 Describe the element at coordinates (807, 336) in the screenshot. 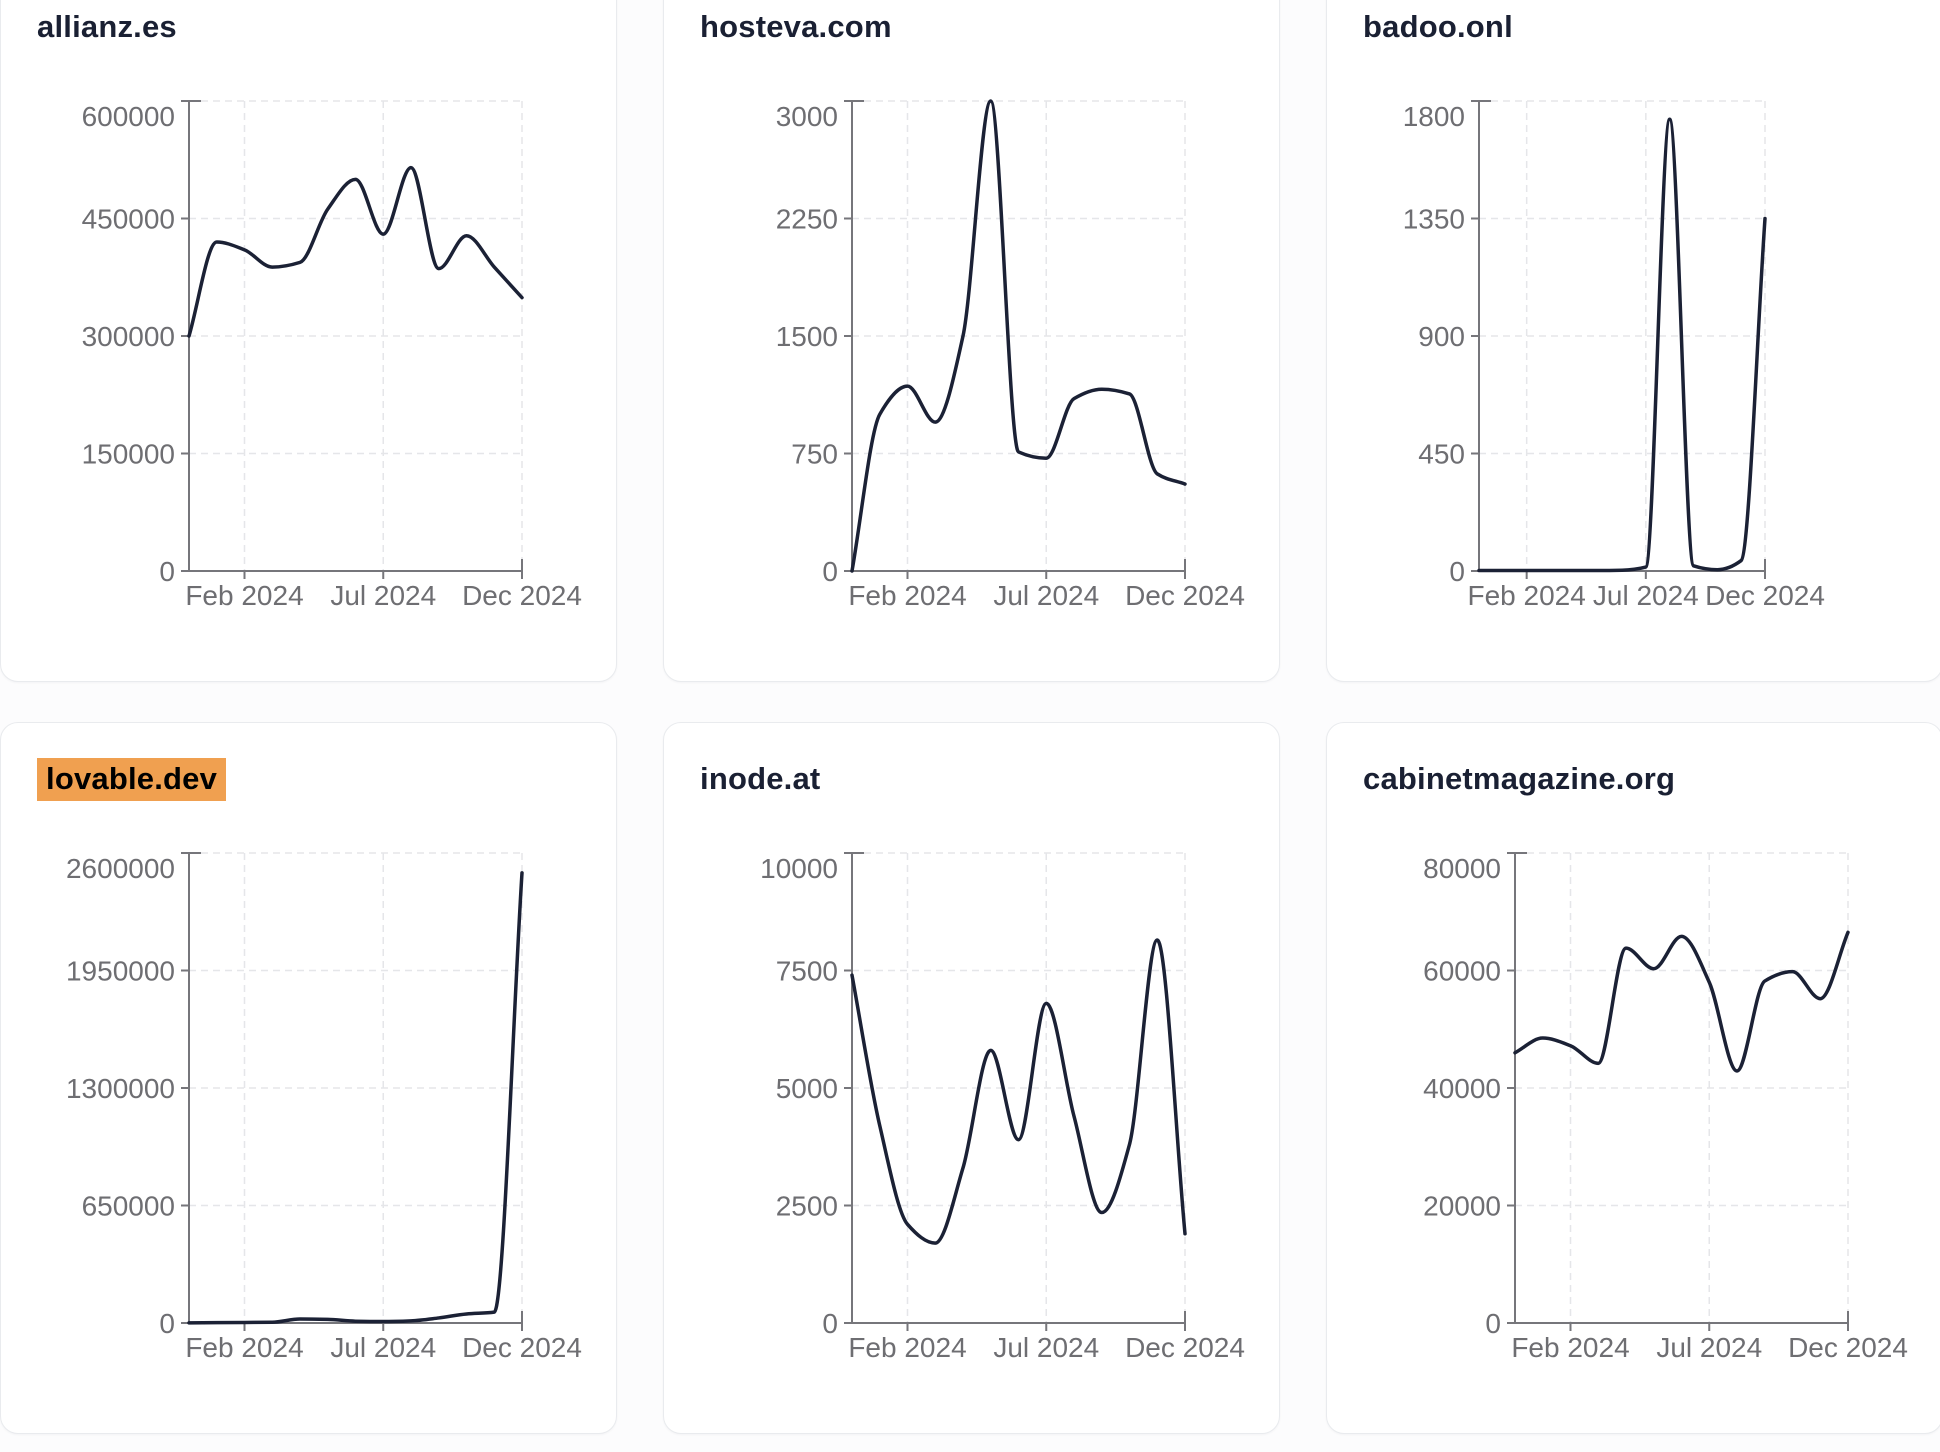

I see `y-tick-label: 1500` at that location.